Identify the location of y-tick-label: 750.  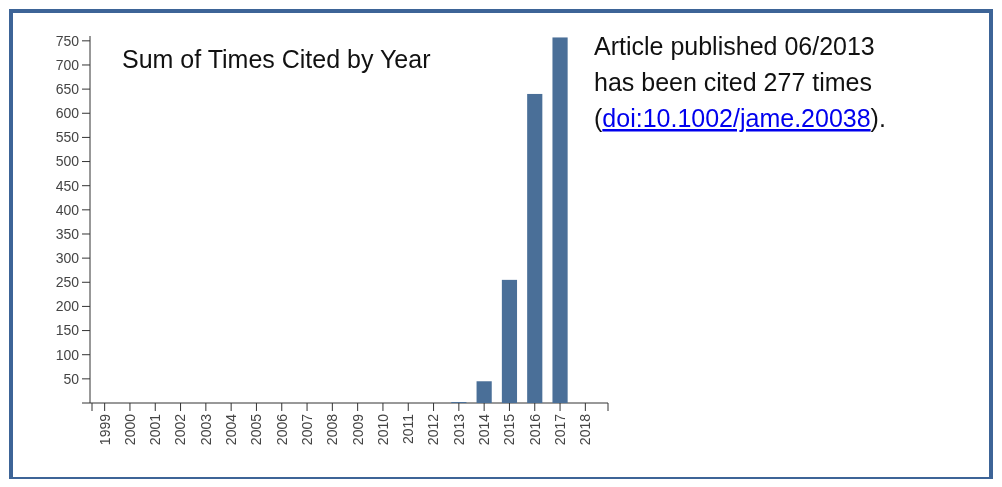
(67, 40).